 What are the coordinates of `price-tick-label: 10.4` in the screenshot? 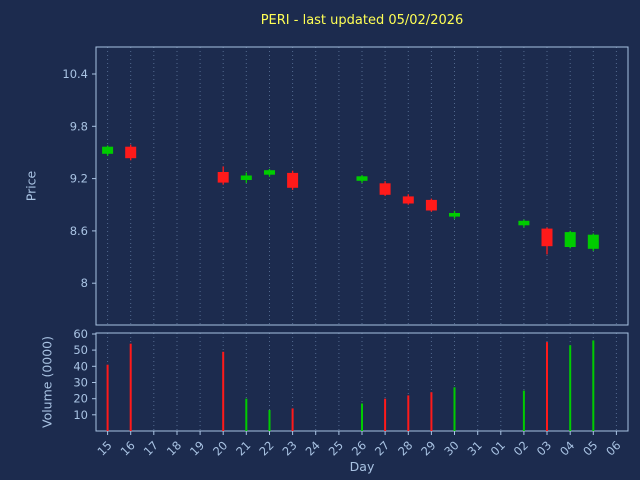 It's located at (75, 74).